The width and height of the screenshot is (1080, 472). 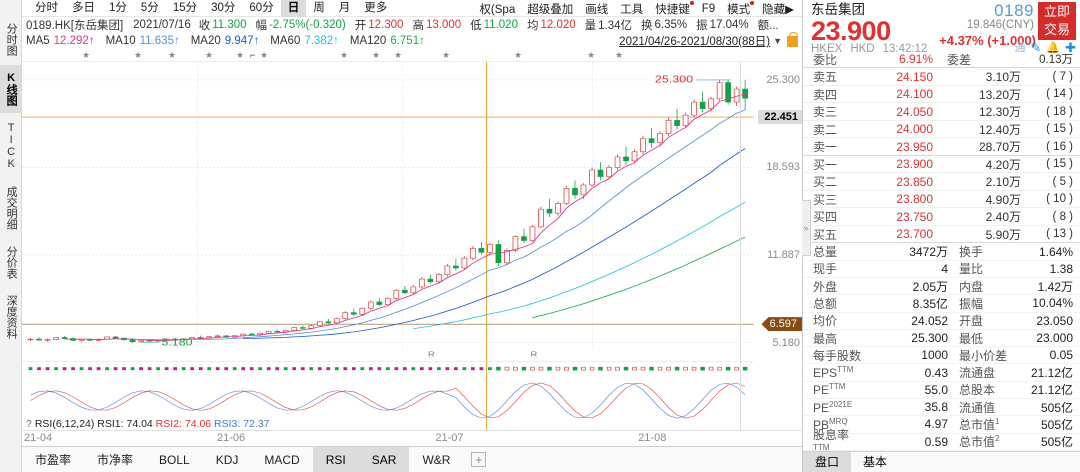 I want to click on stat-key2-4: 开盘, so click(x=971, y=321).